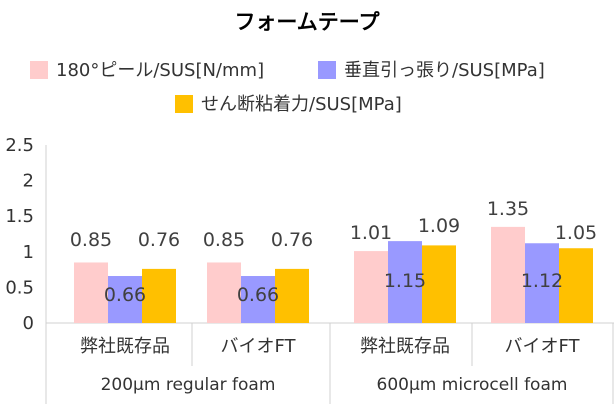 The image size is (614, 404). What do you see at coordinates (439, 226) in the screenshot?
I see `data-label: 1.09` at bounding box center [439, 226].